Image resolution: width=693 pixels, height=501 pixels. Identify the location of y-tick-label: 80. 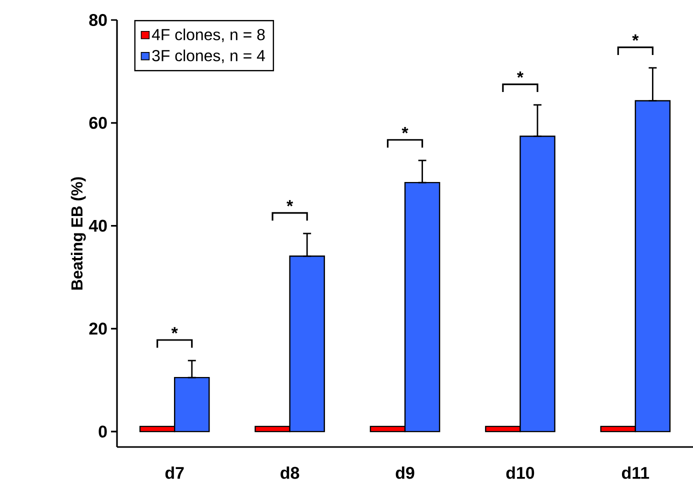
(98, 20).